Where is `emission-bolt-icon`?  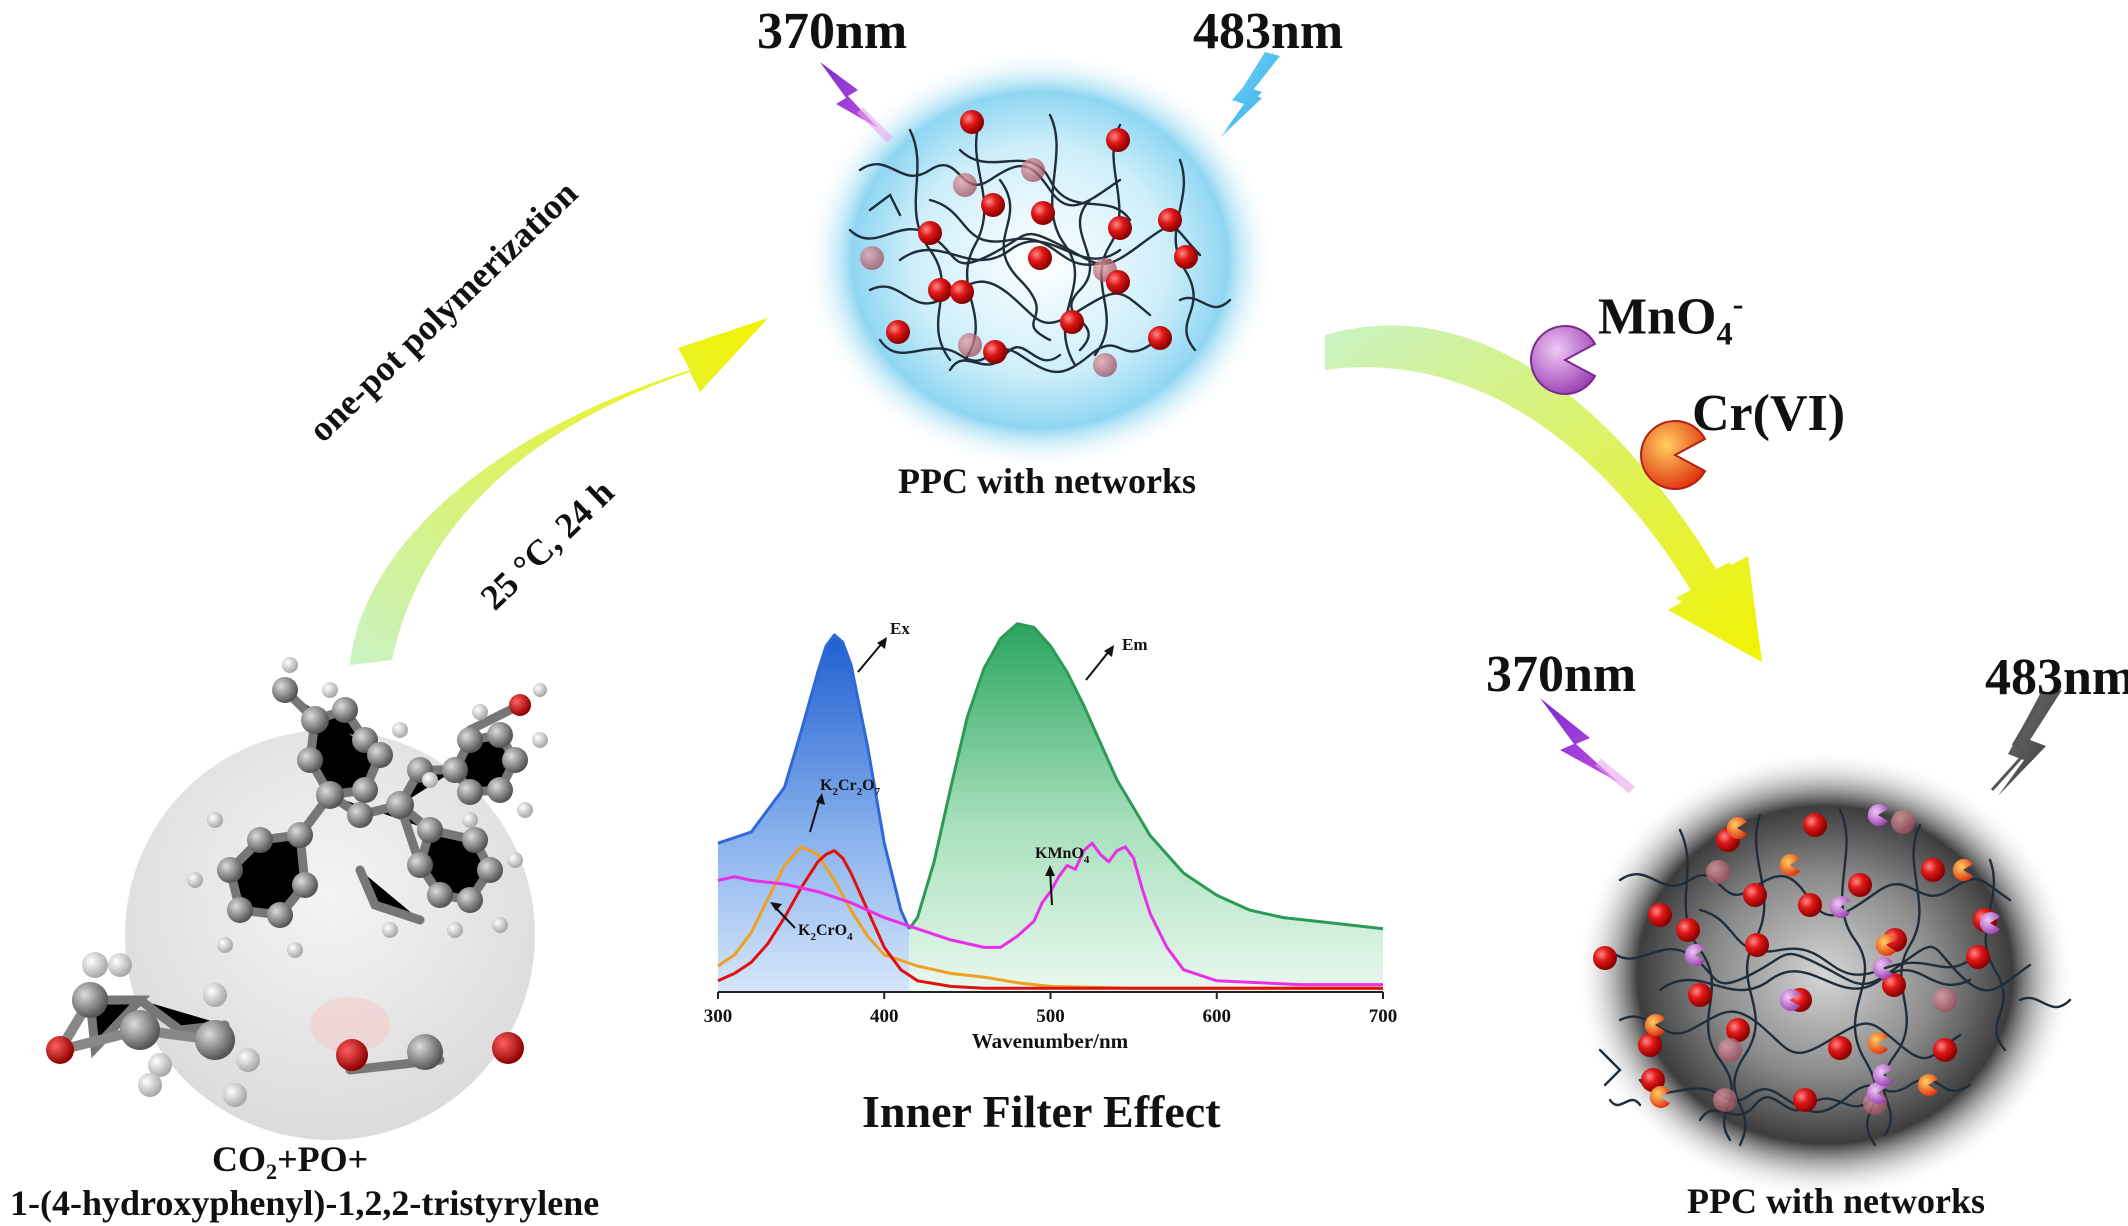 emission-bolt-icon is located at coordinates (1250, 94).